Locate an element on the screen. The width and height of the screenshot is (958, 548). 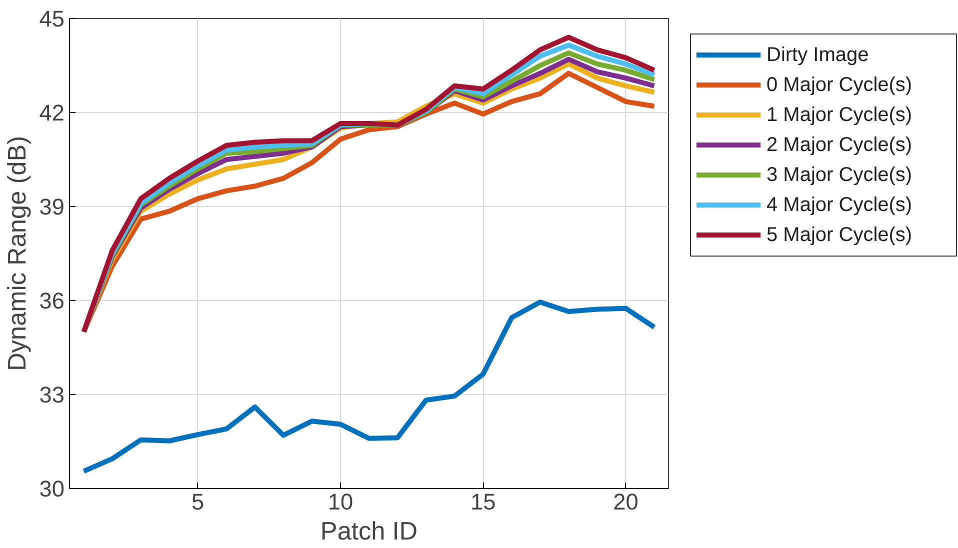
x-tick-label: 20 is located at coordinates (625, 501).